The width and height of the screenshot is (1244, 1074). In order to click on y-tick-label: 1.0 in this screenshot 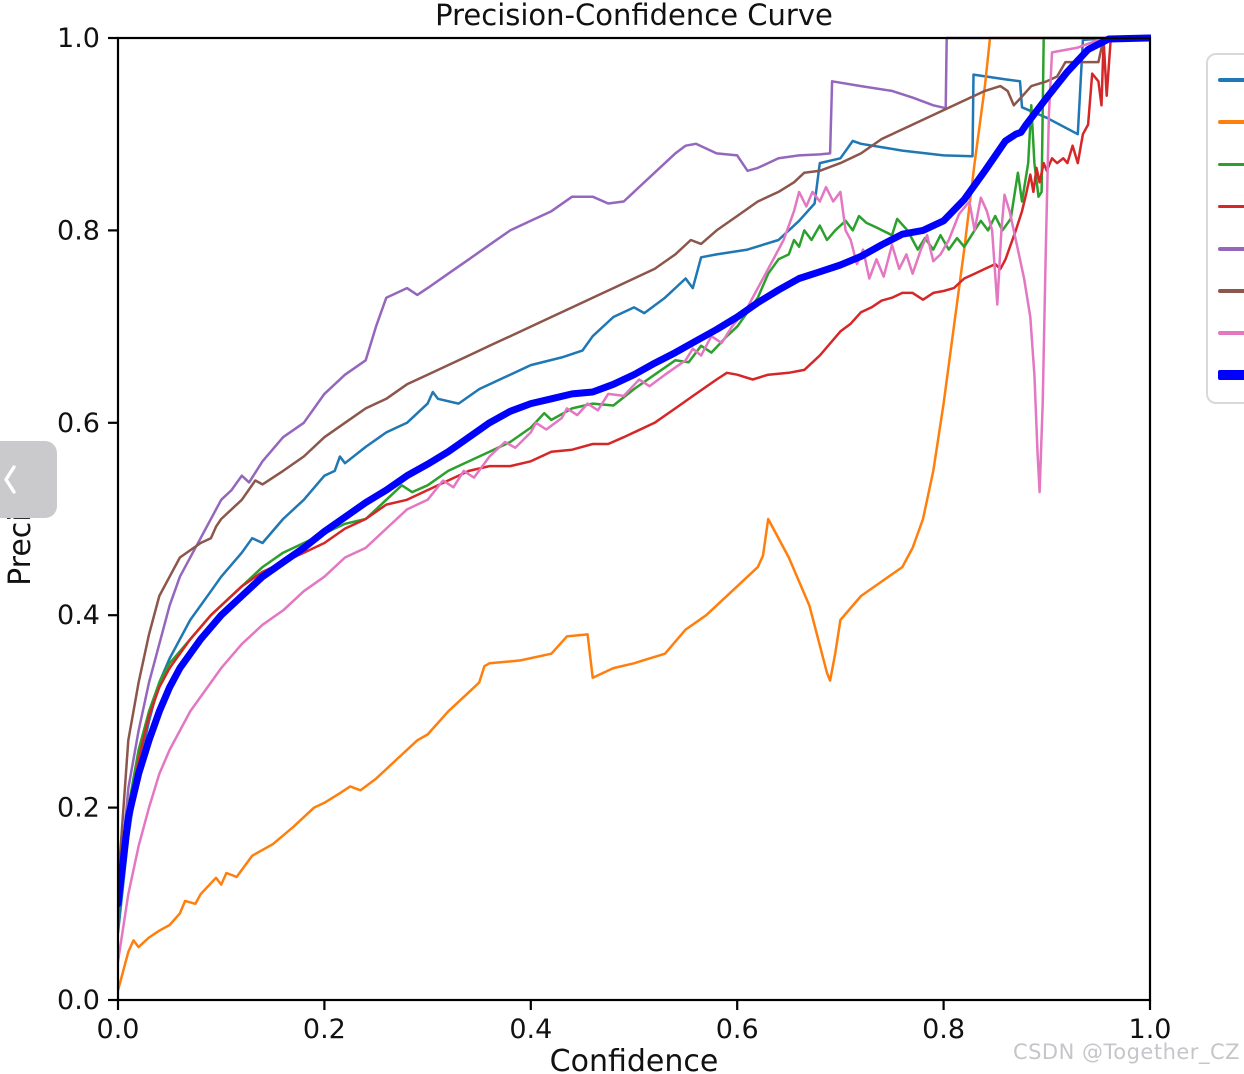, I will do `click(78, 38)`.